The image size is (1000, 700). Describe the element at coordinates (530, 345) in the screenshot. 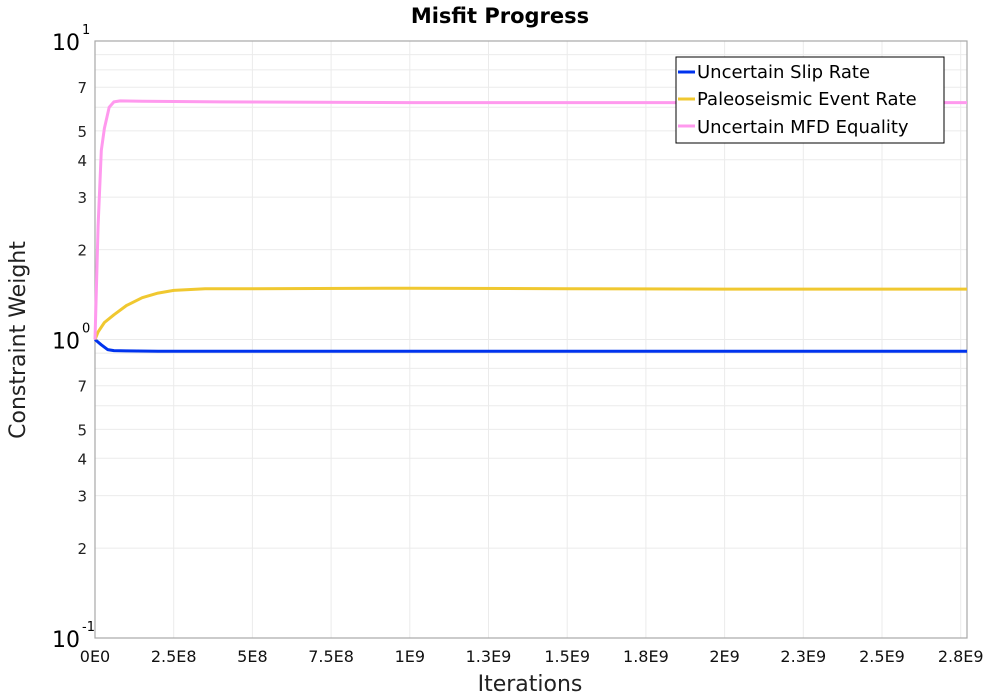

I see `series-line-uncertain-slip-rate` at that location.